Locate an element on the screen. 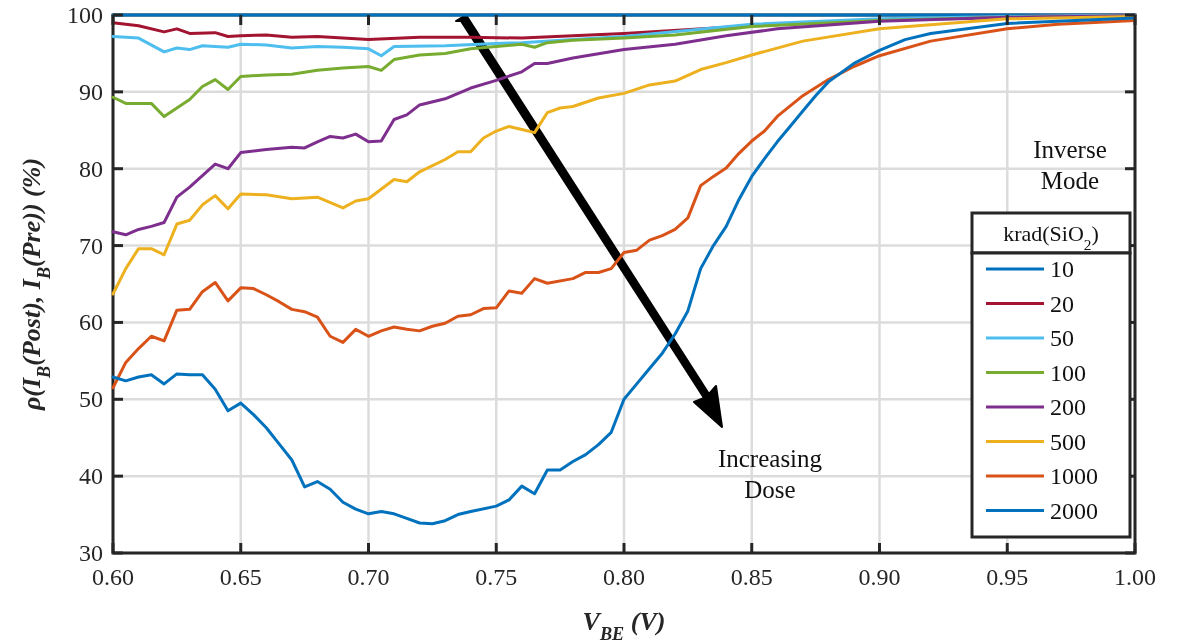 This screenshot has height=644, width=1185. legend-label: 1000 is located at coordinates (1074, 476).